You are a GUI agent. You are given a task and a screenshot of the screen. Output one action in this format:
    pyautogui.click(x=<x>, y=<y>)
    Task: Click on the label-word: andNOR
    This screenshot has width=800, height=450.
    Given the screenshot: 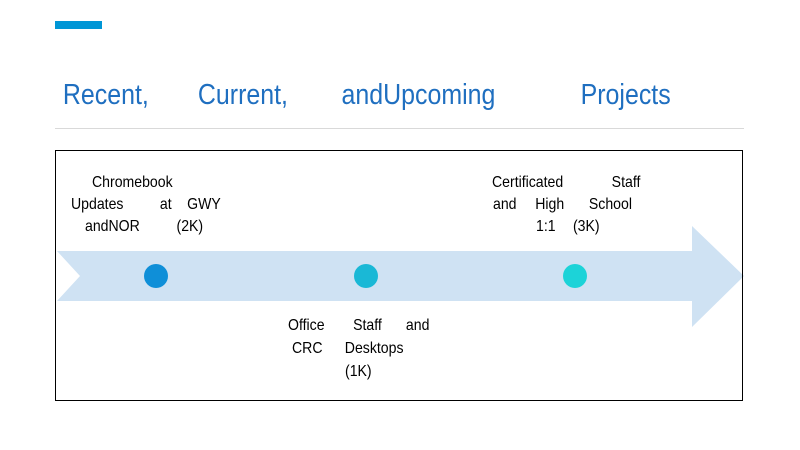 What is the action you would take?
    pyautogui.click(x=112, y=226)
    